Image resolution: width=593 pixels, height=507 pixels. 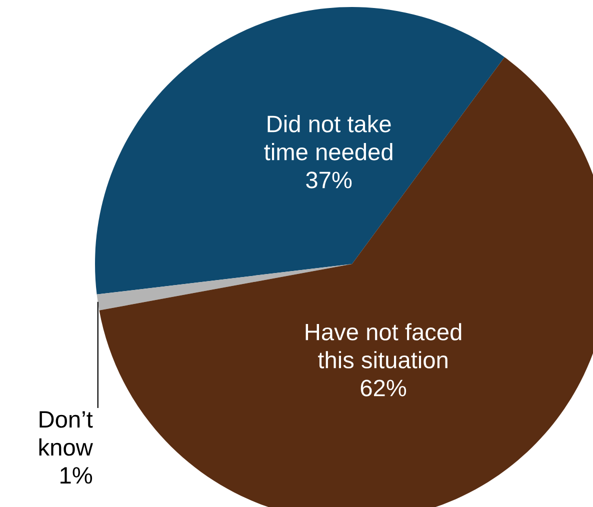 What do you see at coordinates (383, 388) in the screenshot?
I see `data-label: 62%` at bounding box center [383, 388].